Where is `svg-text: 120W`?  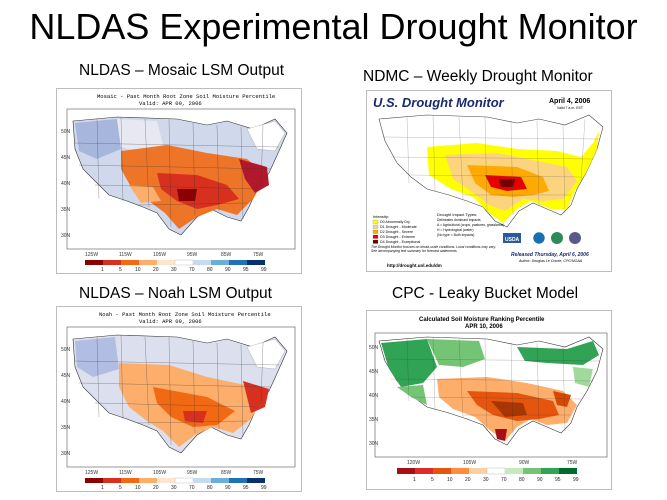
svg-text: 120W is located at coordinates (413, 463).